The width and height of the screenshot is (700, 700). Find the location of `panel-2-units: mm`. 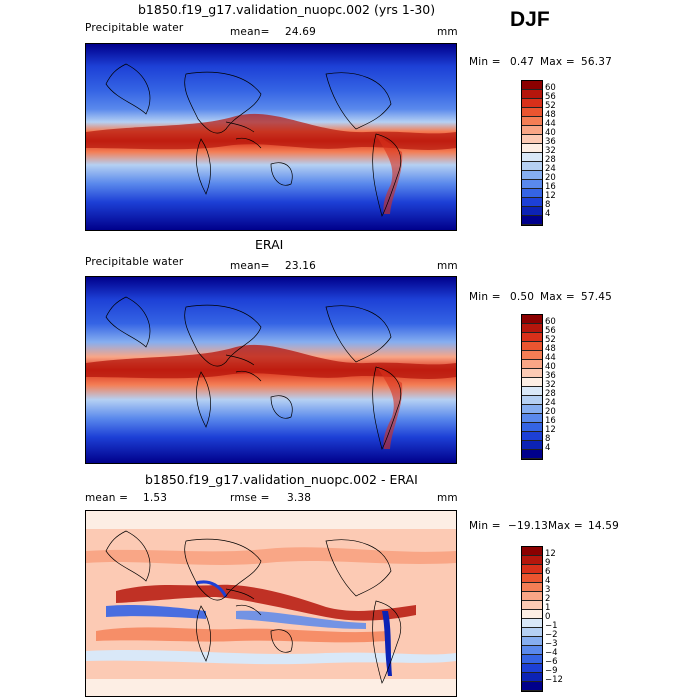

panel-2-units: mm is located at coordinates (447, 266).